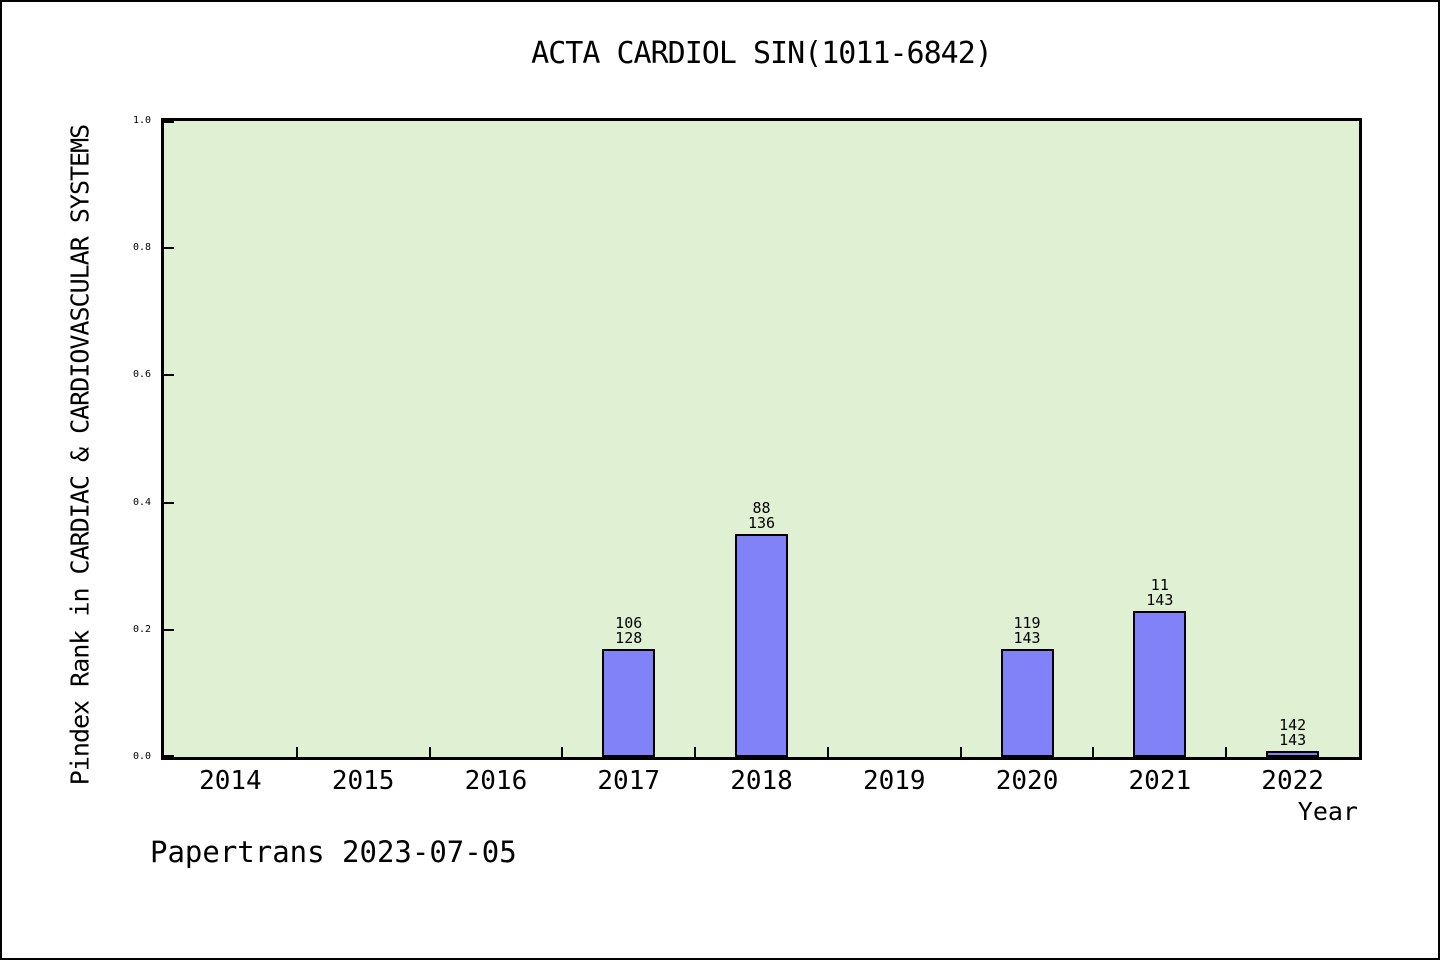  Describe the element at coordinates (141, 629) in the screenshot. I see `y-tick-label: 0.2` at that location.